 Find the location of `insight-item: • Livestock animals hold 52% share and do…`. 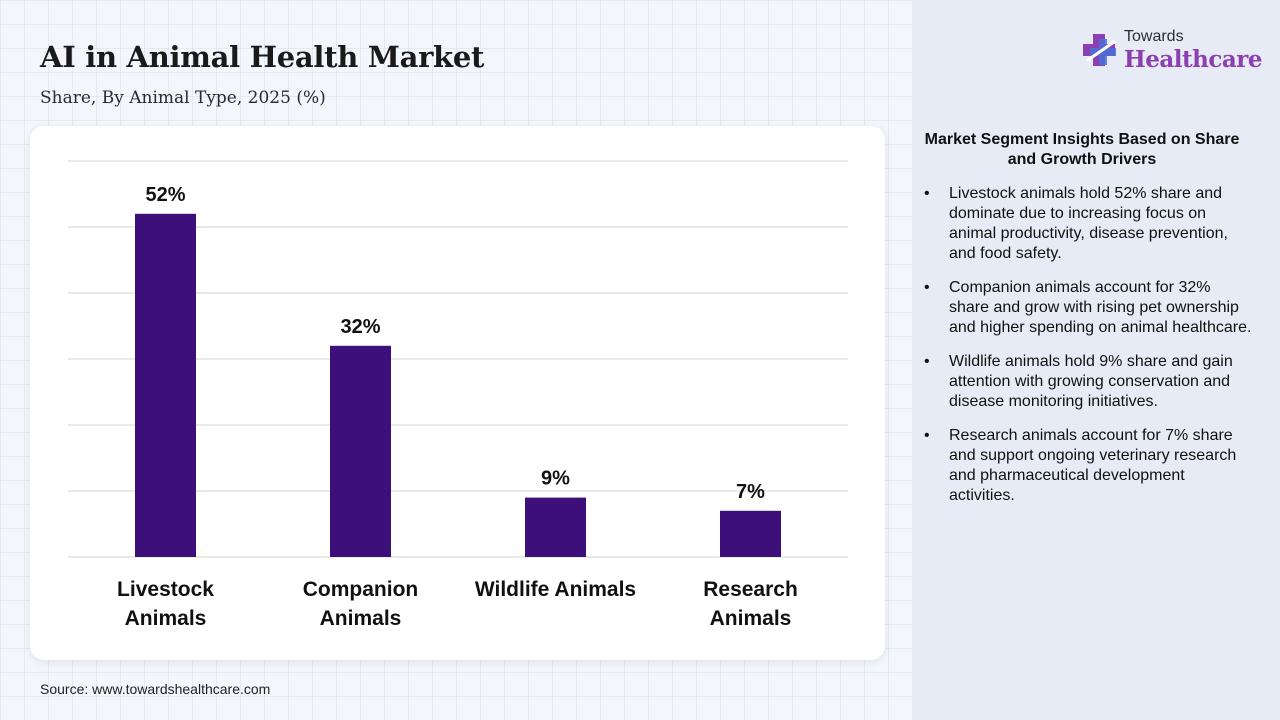

insight-item: • Livestock animals hold 52% share and do… is located at coordinates (1087, 224).